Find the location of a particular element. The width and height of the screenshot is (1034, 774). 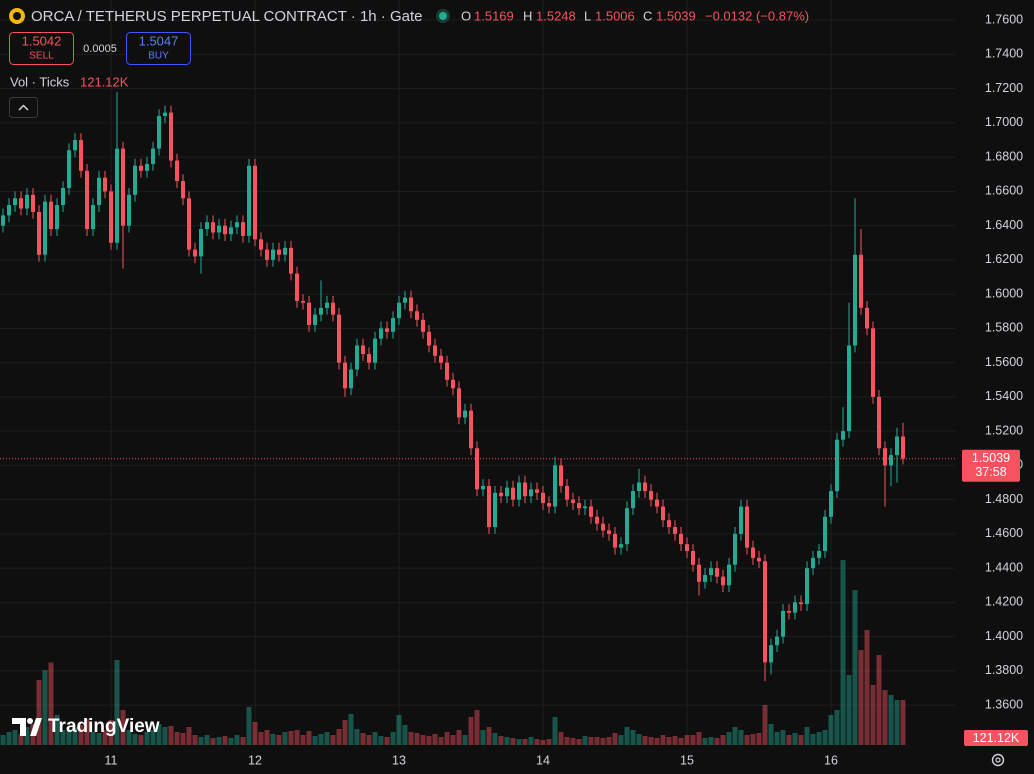

settings-icon-center is located at coordinates (998, 760).